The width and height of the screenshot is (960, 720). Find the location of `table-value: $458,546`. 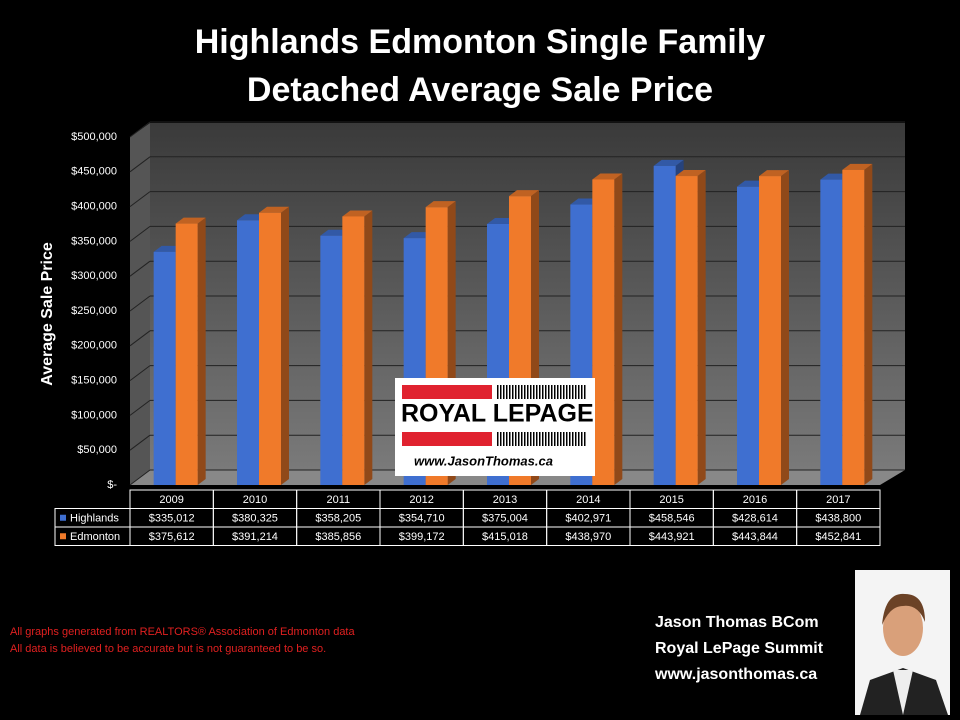

table-value: $458,546 is located at coordinates (672, 519).